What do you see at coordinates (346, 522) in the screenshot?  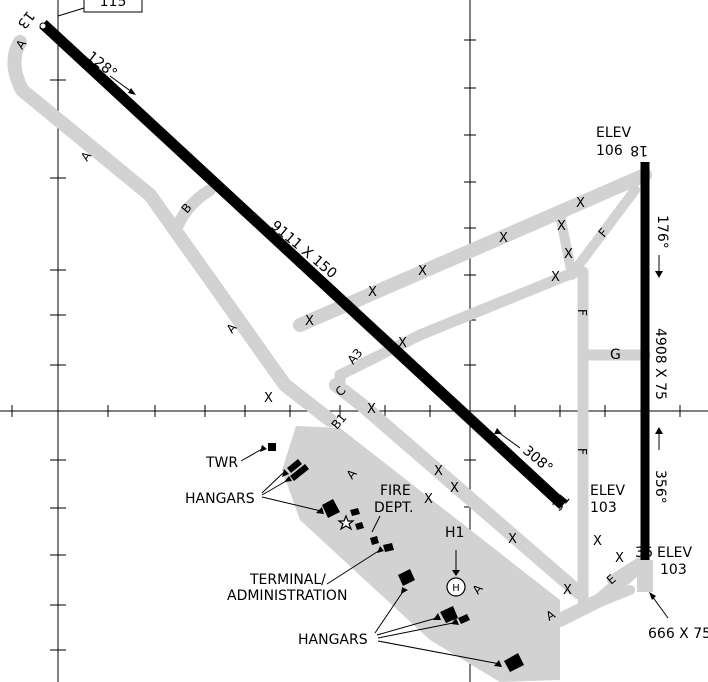 I see `beacon-icon` at bounding box center [346, 522].